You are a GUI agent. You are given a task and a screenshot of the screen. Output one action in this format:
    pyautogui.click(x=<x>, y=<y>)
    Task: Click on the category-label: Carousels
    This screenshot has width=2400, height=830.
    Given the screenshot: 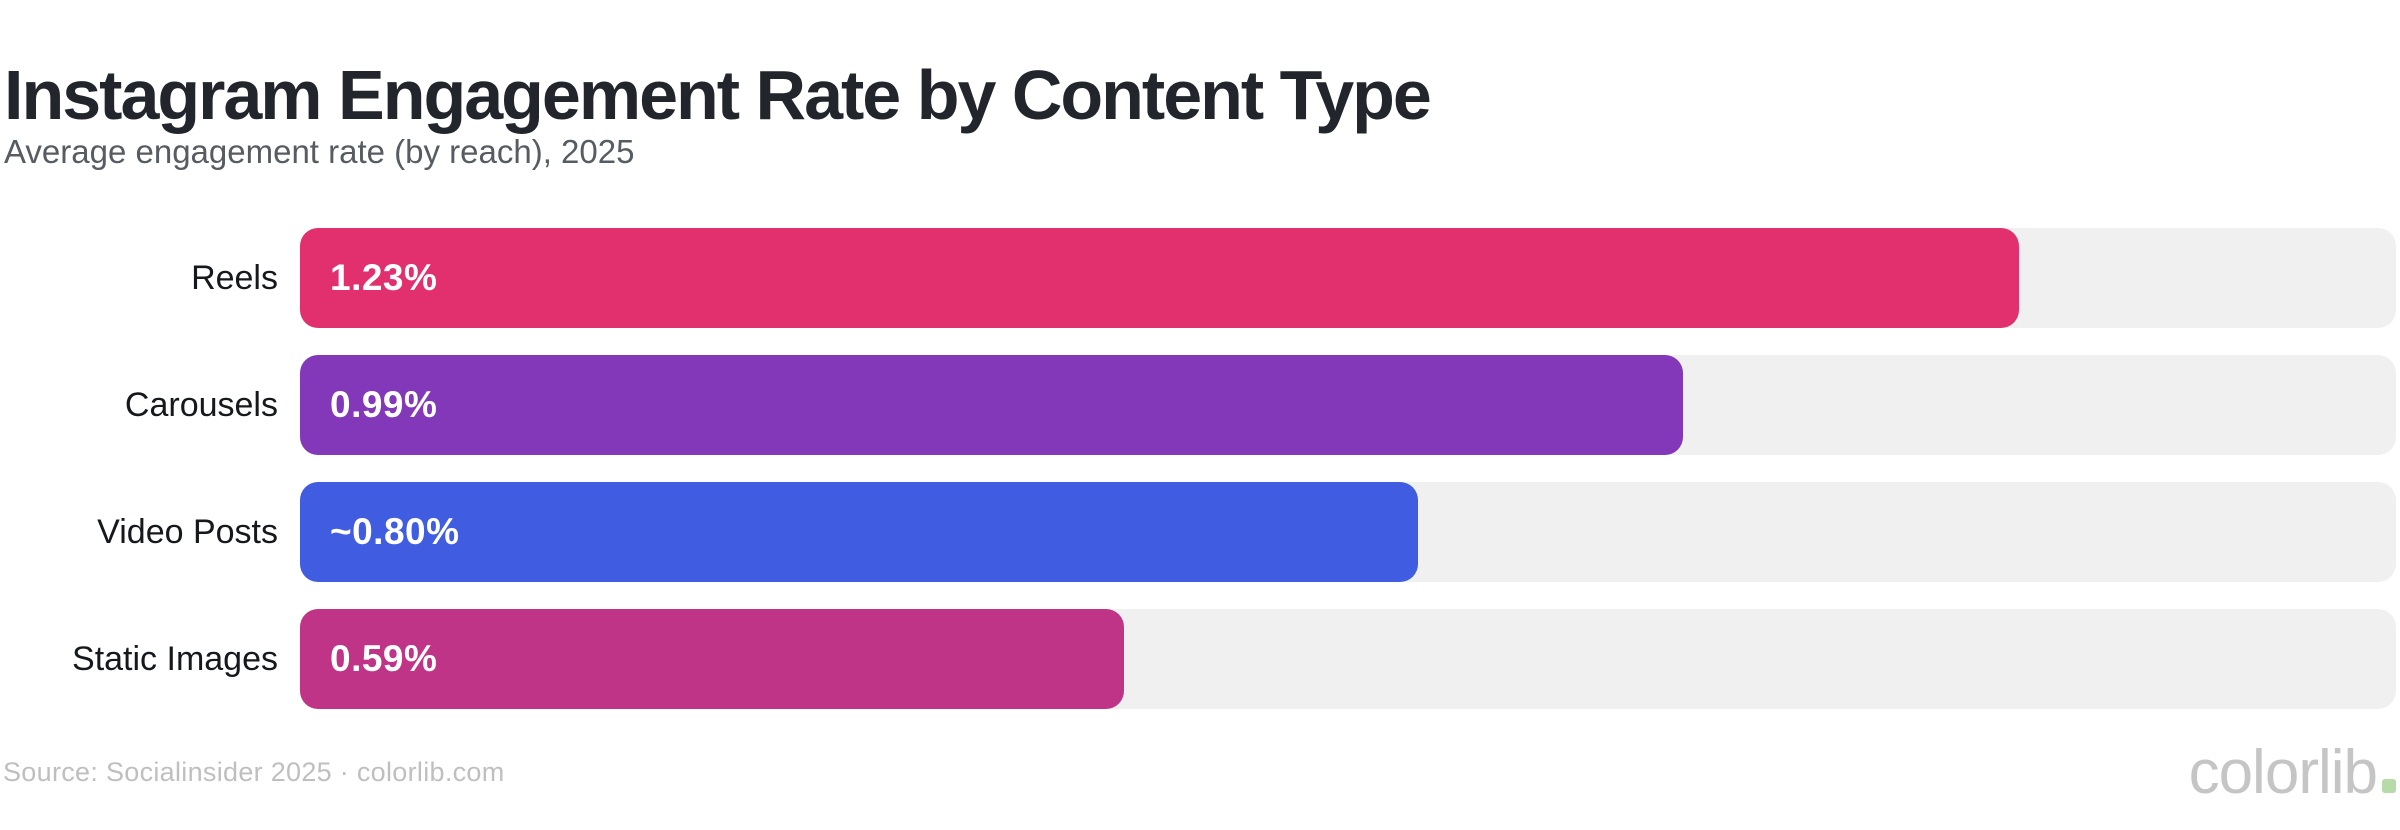 What is the action you would take?
    pyautogui.click(x=201, y=404)
    